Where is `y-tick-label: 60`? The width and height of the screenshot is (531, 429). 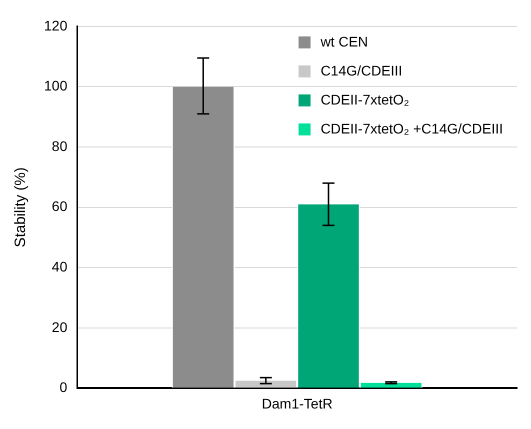 y-tick-label: 60 is located at coordinates (60, 206).